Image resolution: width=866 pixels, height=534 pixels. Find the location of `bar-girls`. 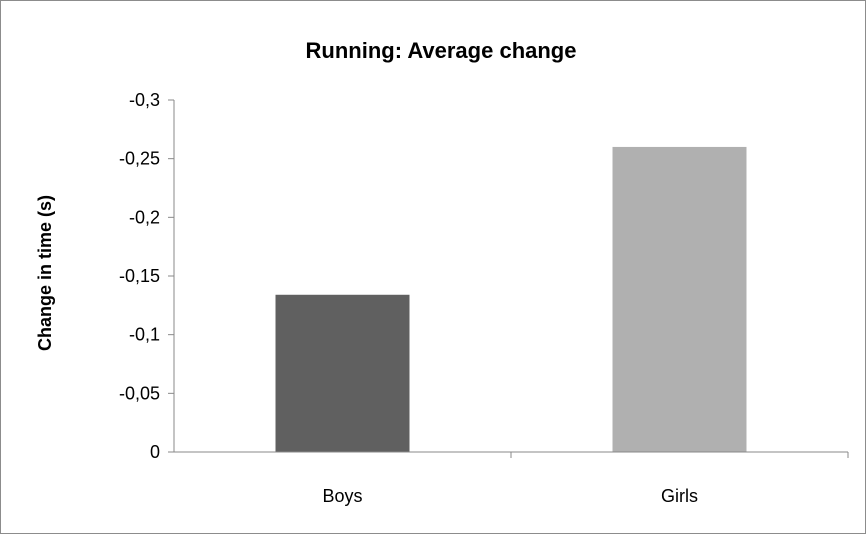

bar-girls is located at coordinates (679, 299).